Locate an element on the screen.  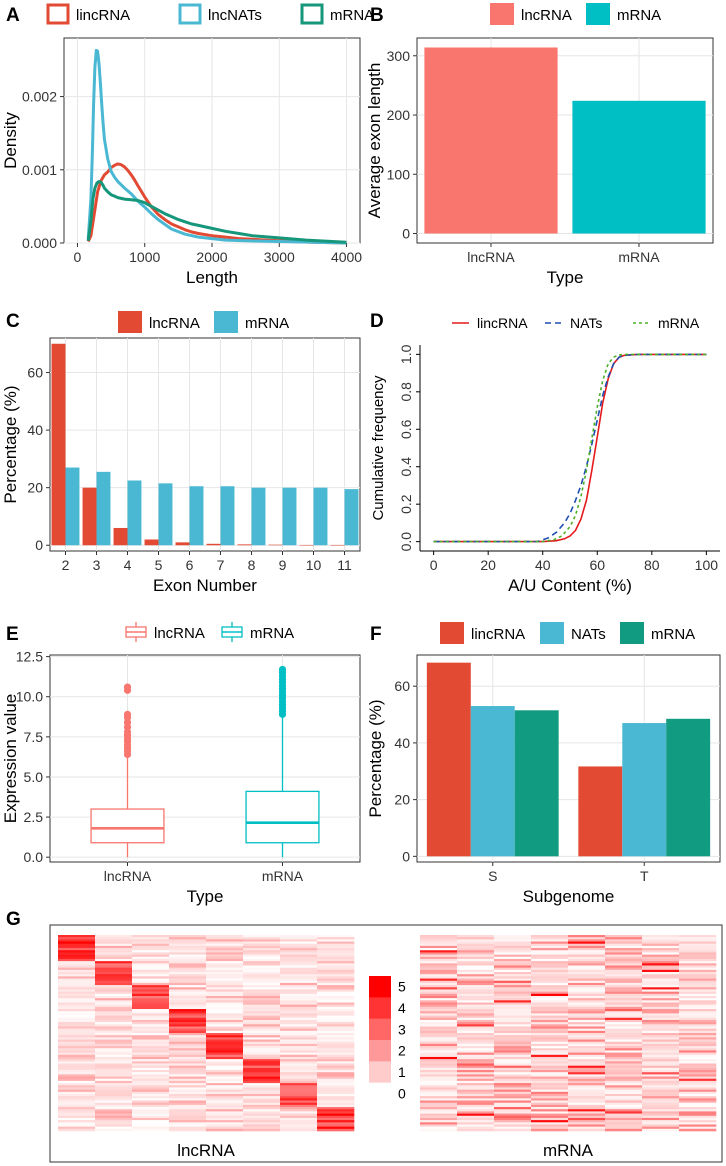
cumulative-y-axis-title: Cumulative frequency is located at coordinates (378, 448).